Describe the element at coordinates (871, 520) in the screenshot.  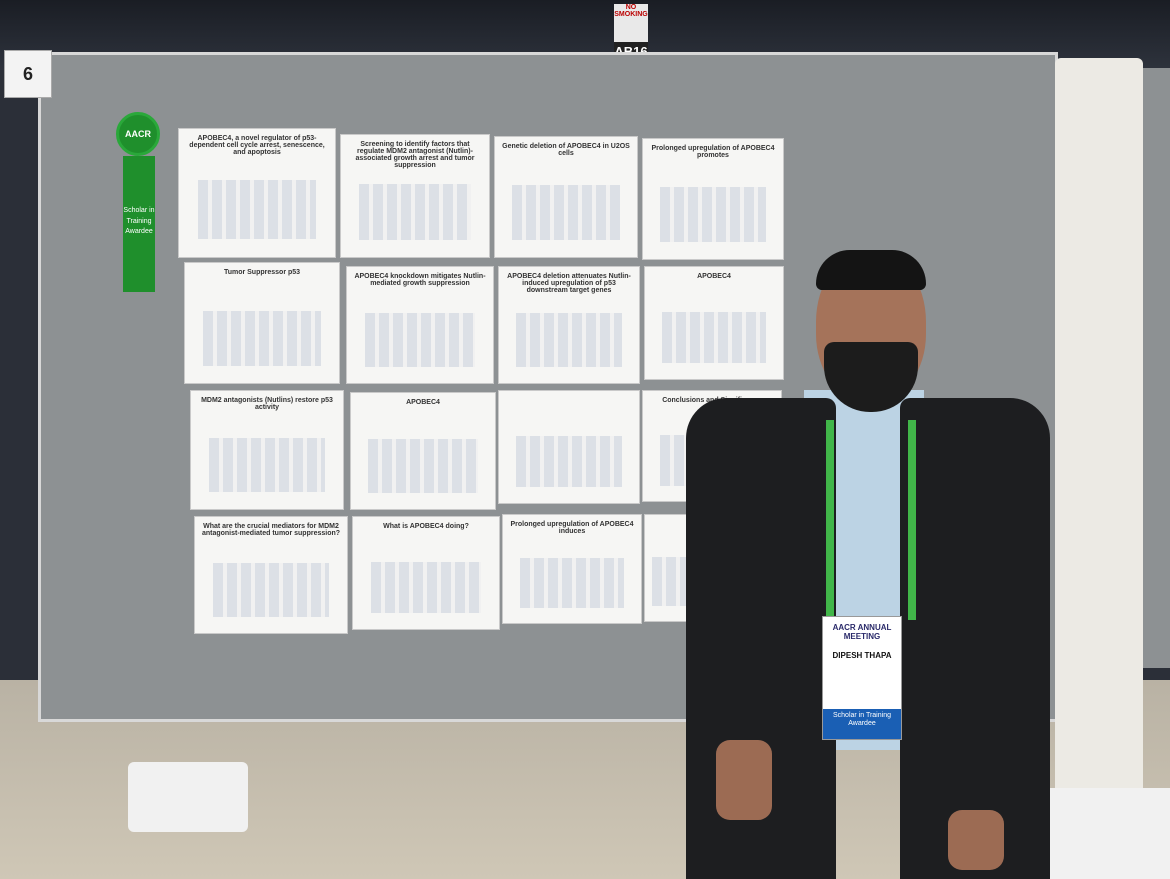
I see `lanyard` at that location.